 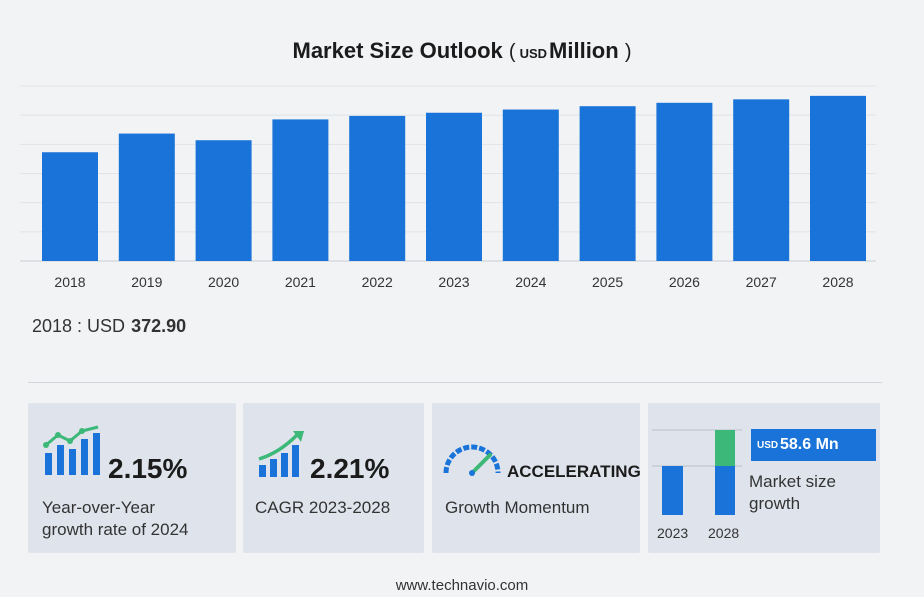 What do you see at coordinates (453, 282) in the screenshot?
I see `x-tick-label: 2023` at bounding box center [453, 282].